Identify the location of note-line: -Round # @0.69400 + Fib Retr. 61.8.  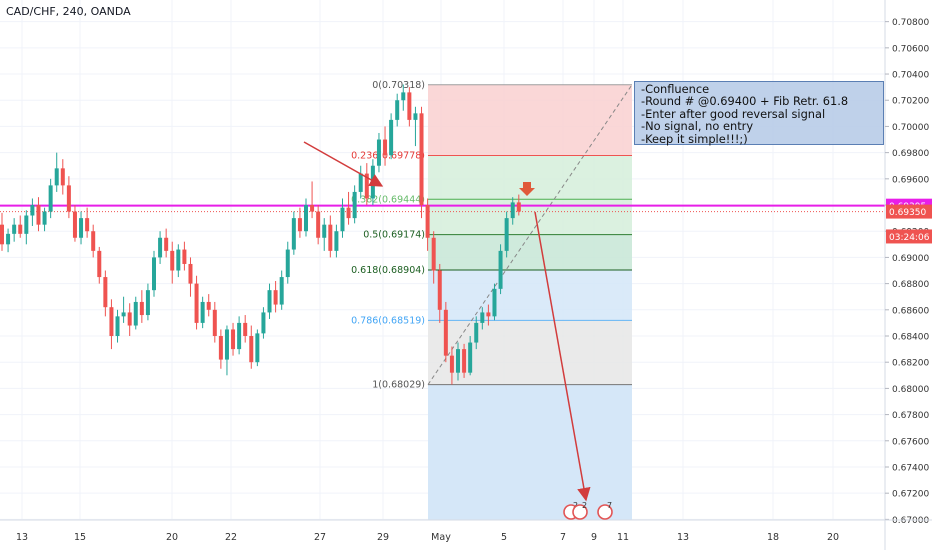
(745, 101).